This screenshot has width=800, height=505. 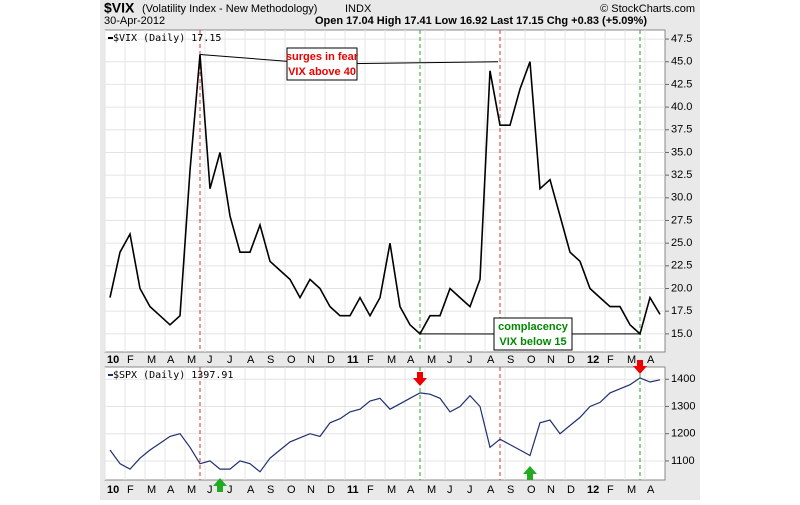 What do you see at coordinates (681, 39) in the screenshot?
I see `y-tick-label: 47.5` at bounding box center [681, 39].